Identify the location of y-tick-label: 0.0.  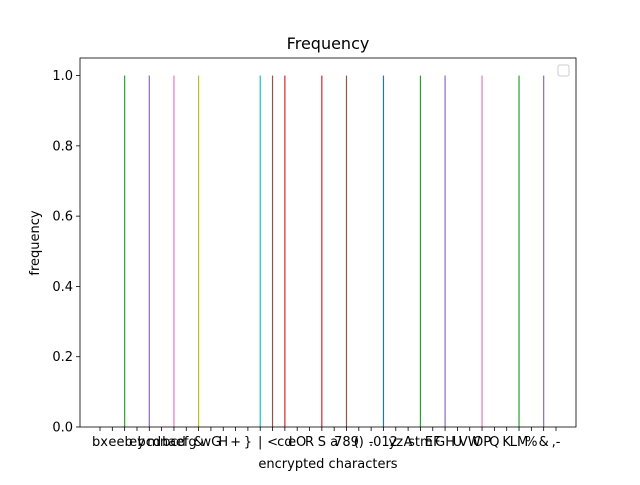
(62, 428).